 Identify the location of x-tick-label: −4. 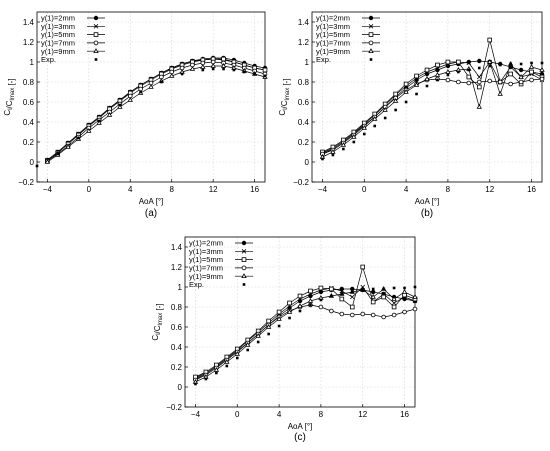
(48, 189).